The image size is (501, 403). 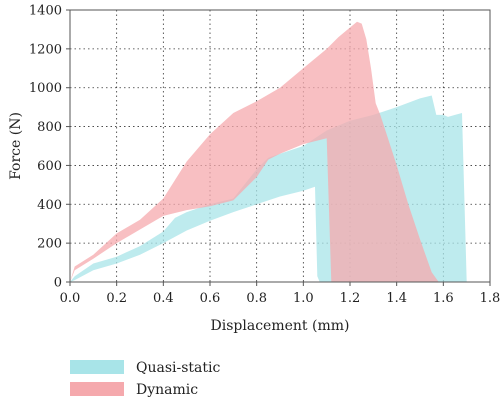 What do you see at coordinates (350, 298) in the screenshot?
I see `x-tick-label: 1.2` at bounding box center [350, 298].